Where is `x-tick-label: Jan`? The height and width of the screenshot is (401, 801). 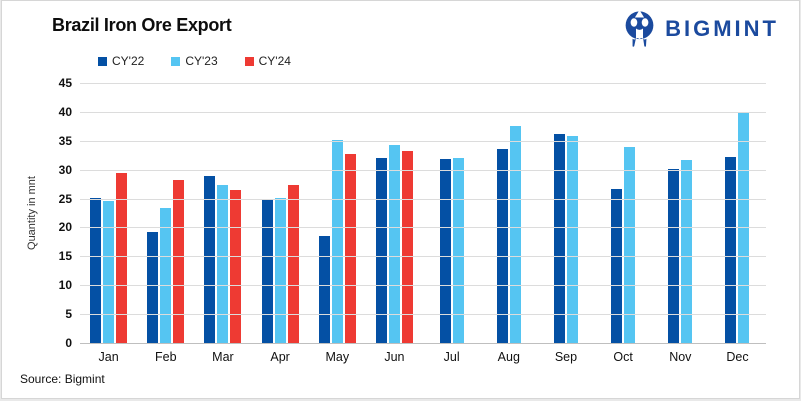 x-tick-label: Jan is located at coordinates (108, 357).